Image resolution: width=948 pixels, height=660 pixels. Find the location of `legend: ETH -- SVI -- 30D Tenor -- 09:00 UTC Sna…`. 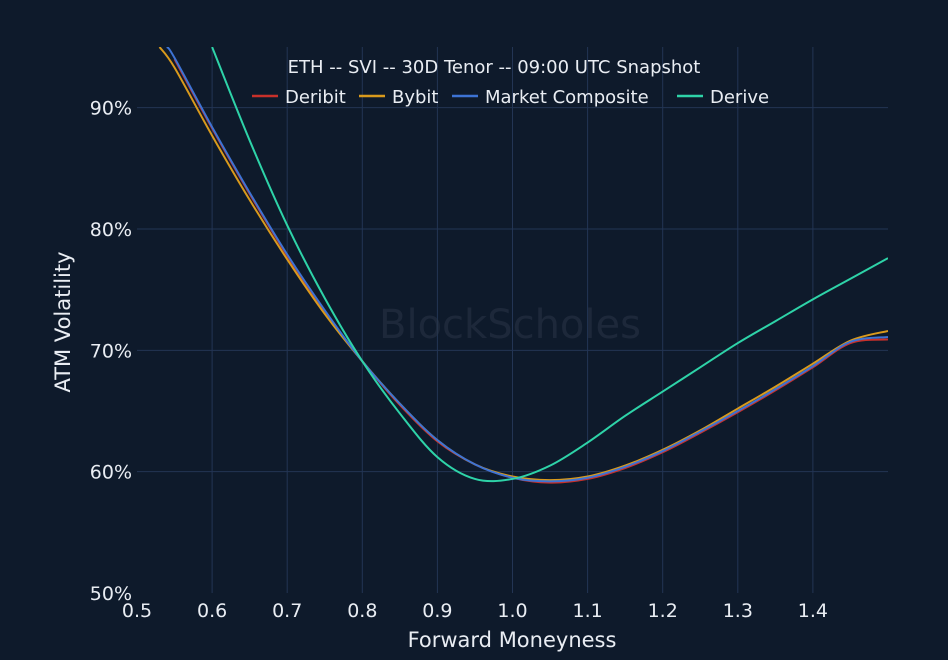

legend: ETH -- SVI -- 30D Tenor -- 09:00 UTC Sna… is located at coordinates (510, 82).